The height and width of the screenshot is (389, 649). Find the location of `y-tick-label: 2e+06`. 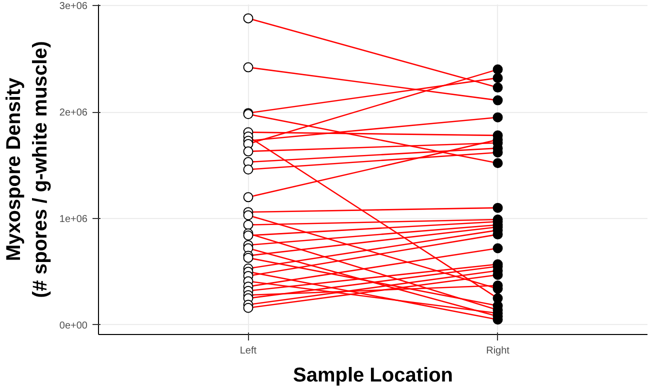

y-tick-label: 2e+06 is located at coordinates (73, 113).